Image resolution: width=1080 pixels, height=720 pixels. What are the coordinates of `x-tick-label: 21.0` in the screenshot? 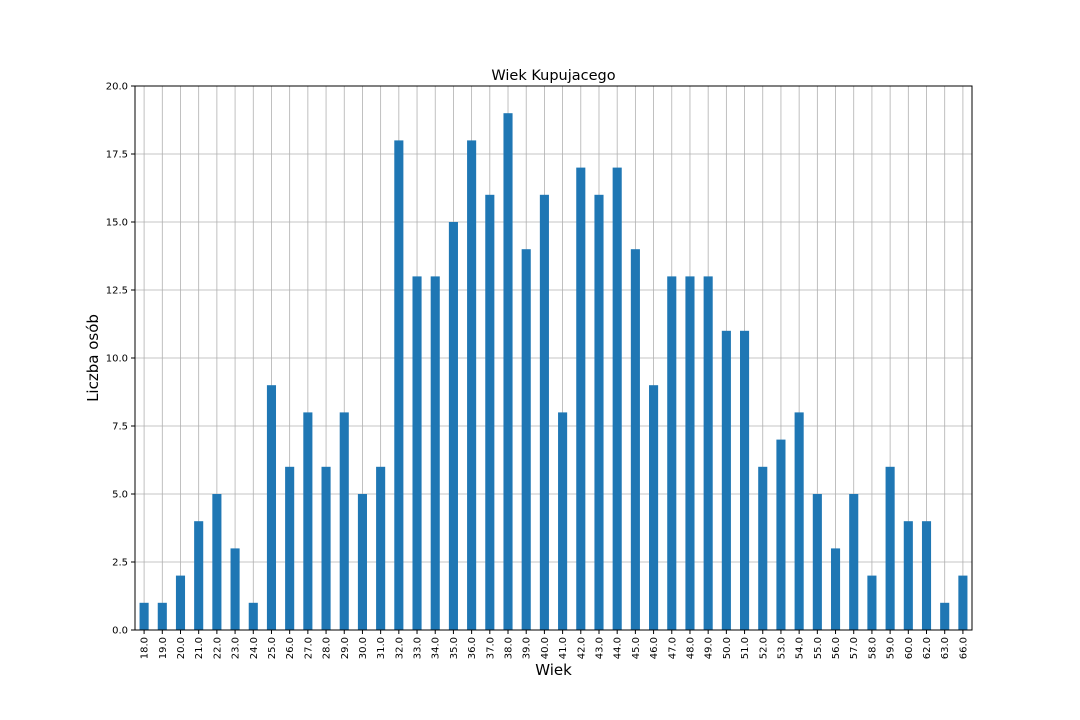 It's located at (199, 648).